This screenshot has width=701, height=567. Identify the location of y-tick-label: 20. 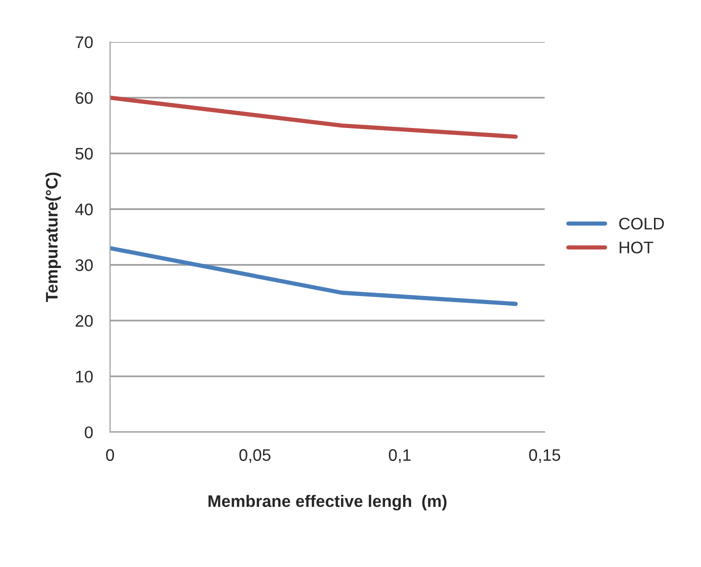
(84, 321).